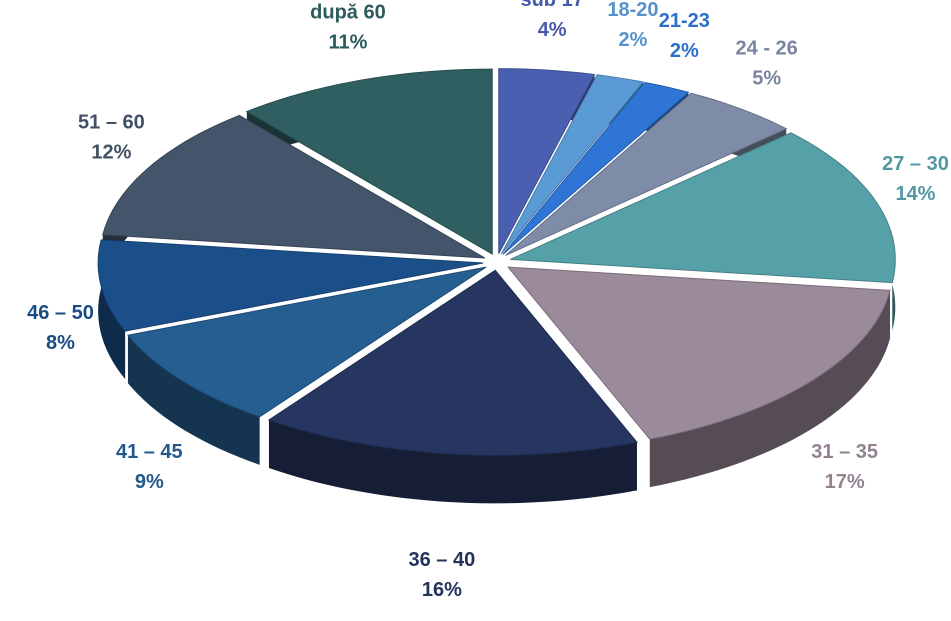 This screenshot has width=951, height=621. What do you see at coordinates (915, 164) in the screenshot?
I see `category-label: 27 – 30` at bounding box center [915, 164].